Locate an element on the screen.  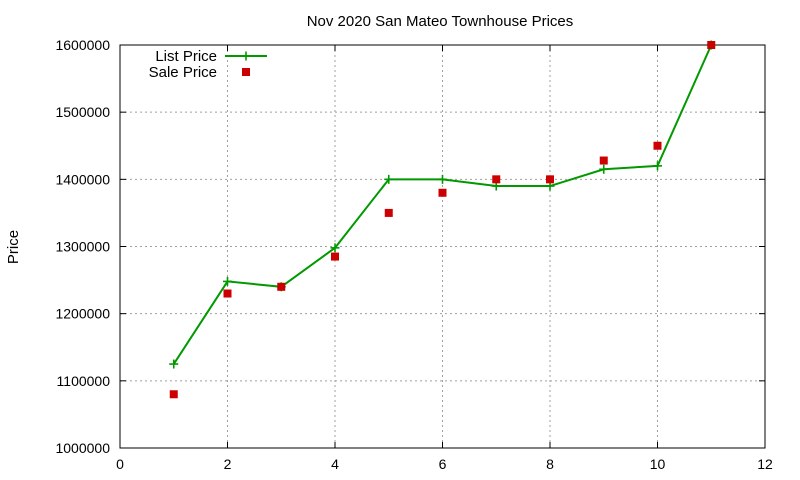
y-tick-label: 1500000 is located at coordinates (82, 112).